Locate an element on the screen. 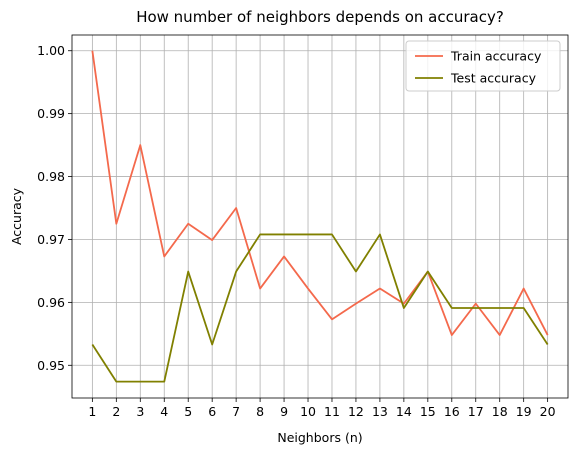 This screenshot has height=455, width=576. x-tick-label: 1 is located at coordinates (92, 411).